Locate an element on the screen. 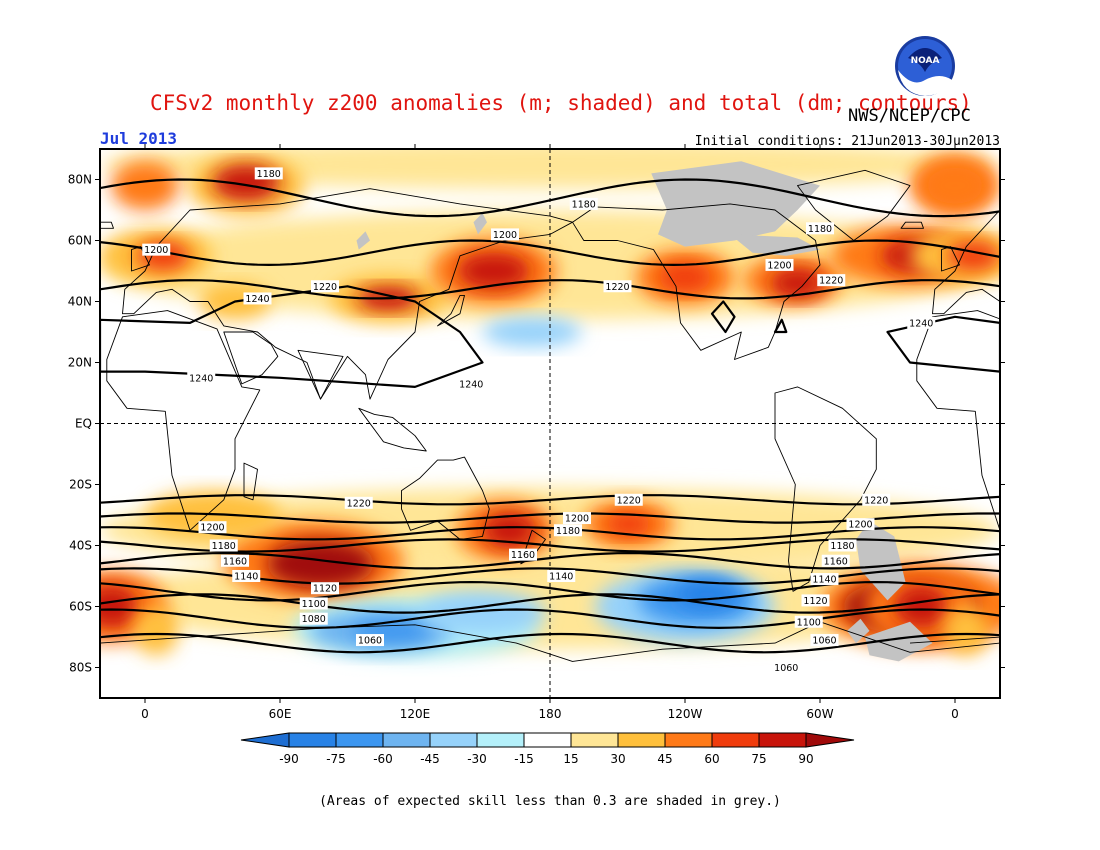 This screenshot has height=850, width=1100. initial-conditions: Initial conditions: 21Jun2013-30Jun2013 is located at coordinates (847, 141).